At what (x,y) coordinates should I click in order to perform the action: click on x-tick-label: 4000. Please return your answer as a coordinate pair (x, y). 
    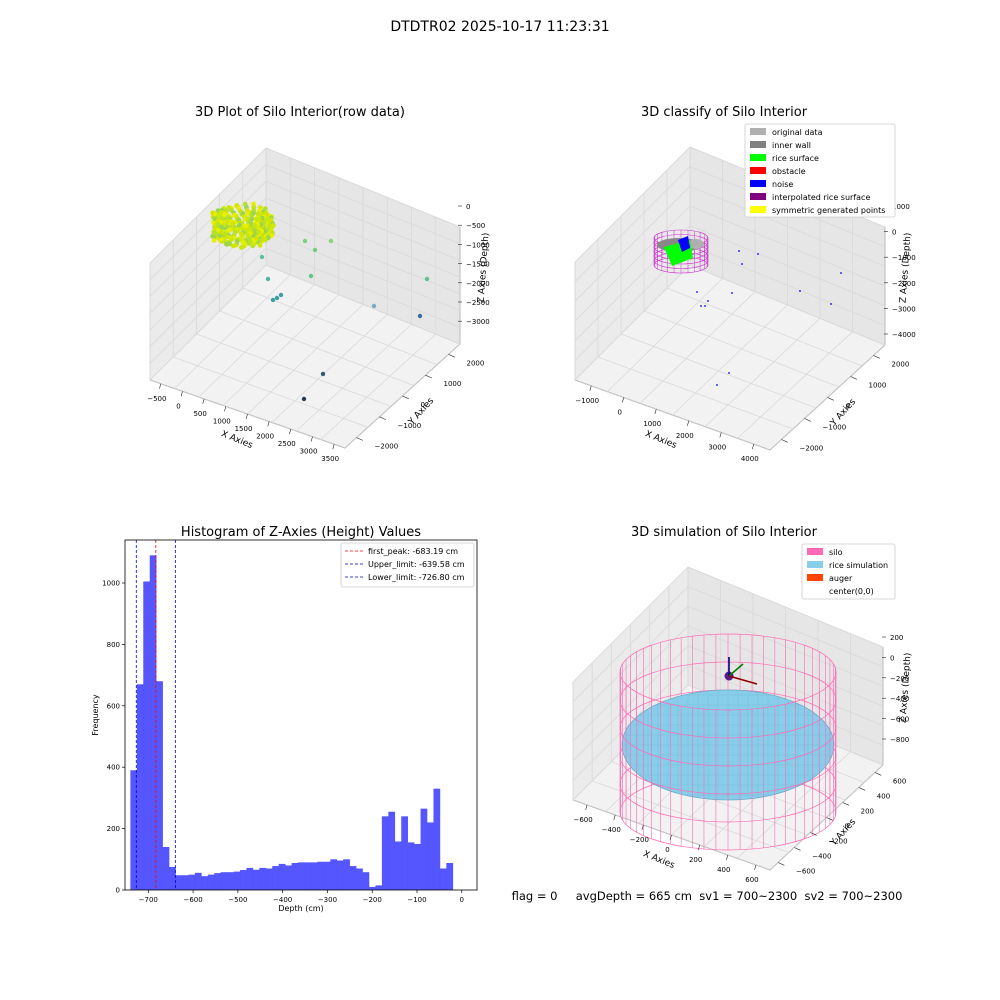
    Looking at the image, I should click on (750, 459).